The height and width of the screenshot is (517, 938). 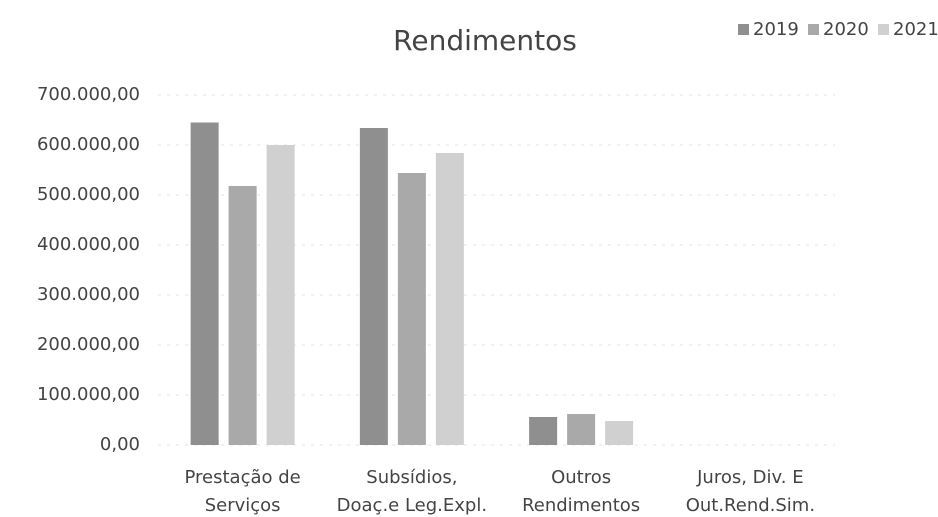 I want to click on legend-label: 2020, so click(x=846, y=29).